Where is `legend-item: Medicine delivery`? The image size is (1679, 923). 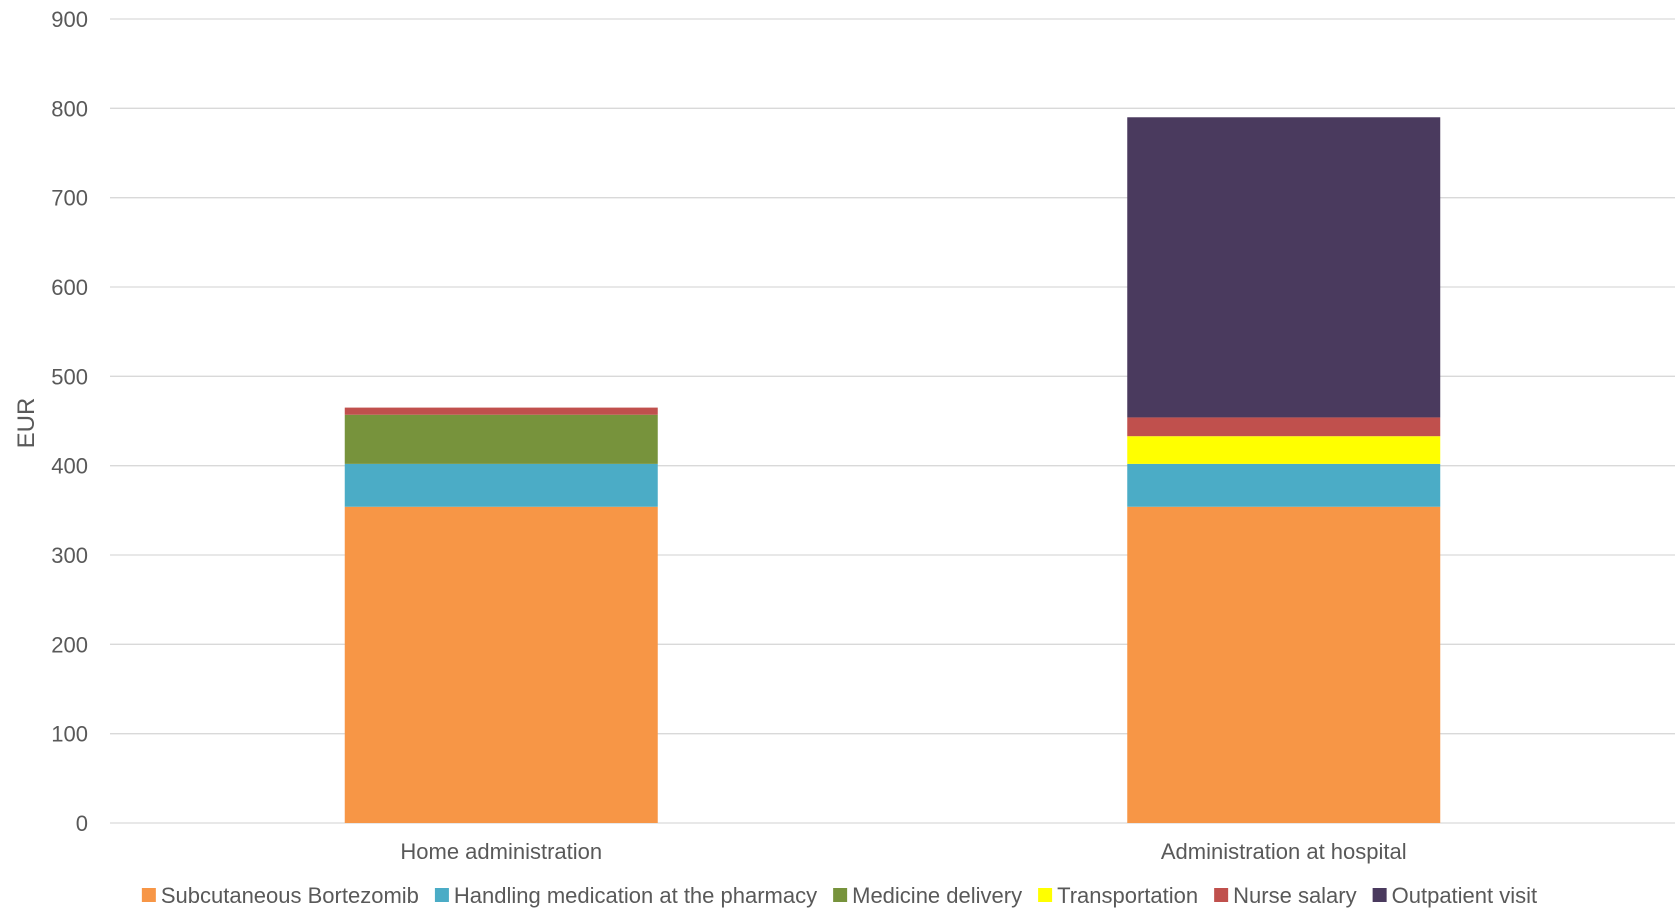 legend-item: Medicine delivery is located at coordinates (927, 895).